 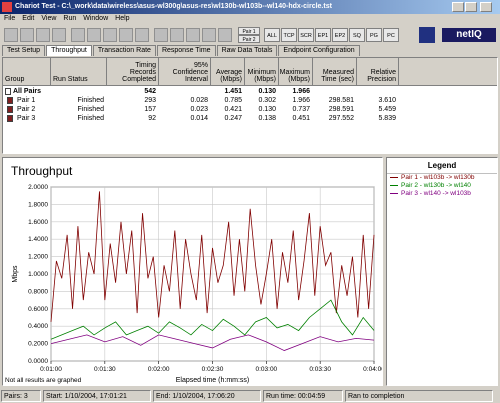 I want to click on column-header: Timing Records Completed, so click(x=133, y=72).